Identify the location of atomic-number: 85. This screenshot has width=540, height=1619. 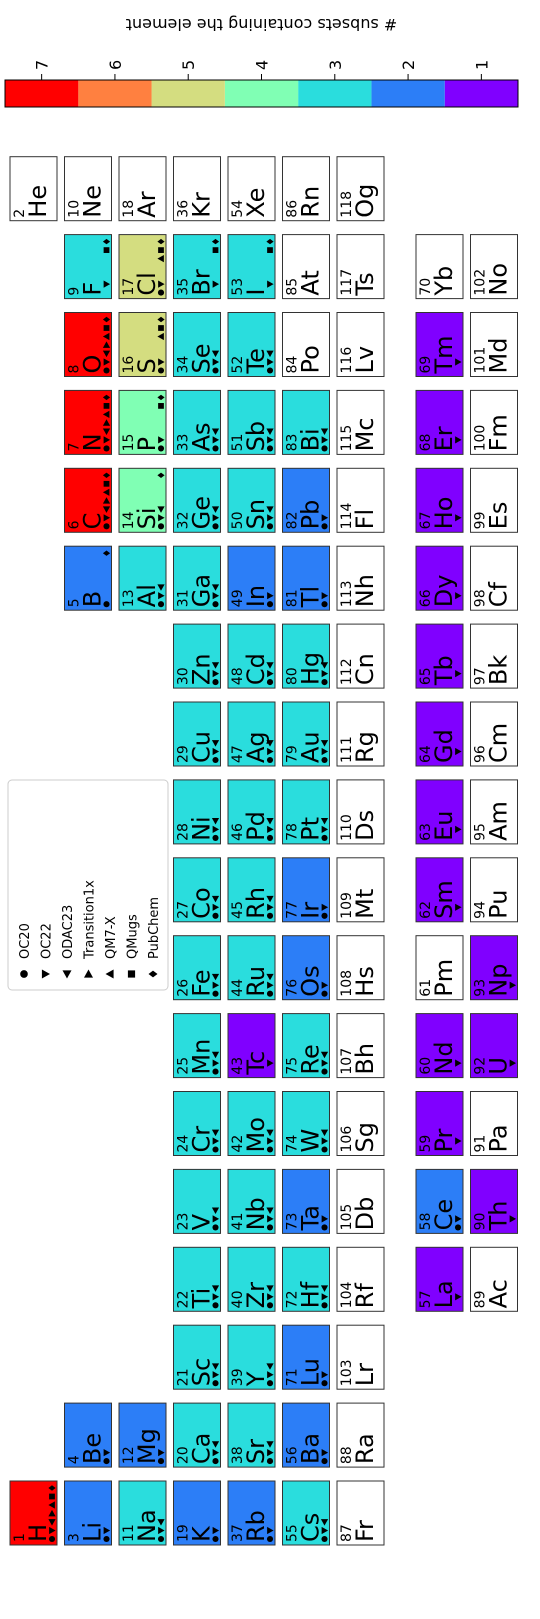
(293, 287).